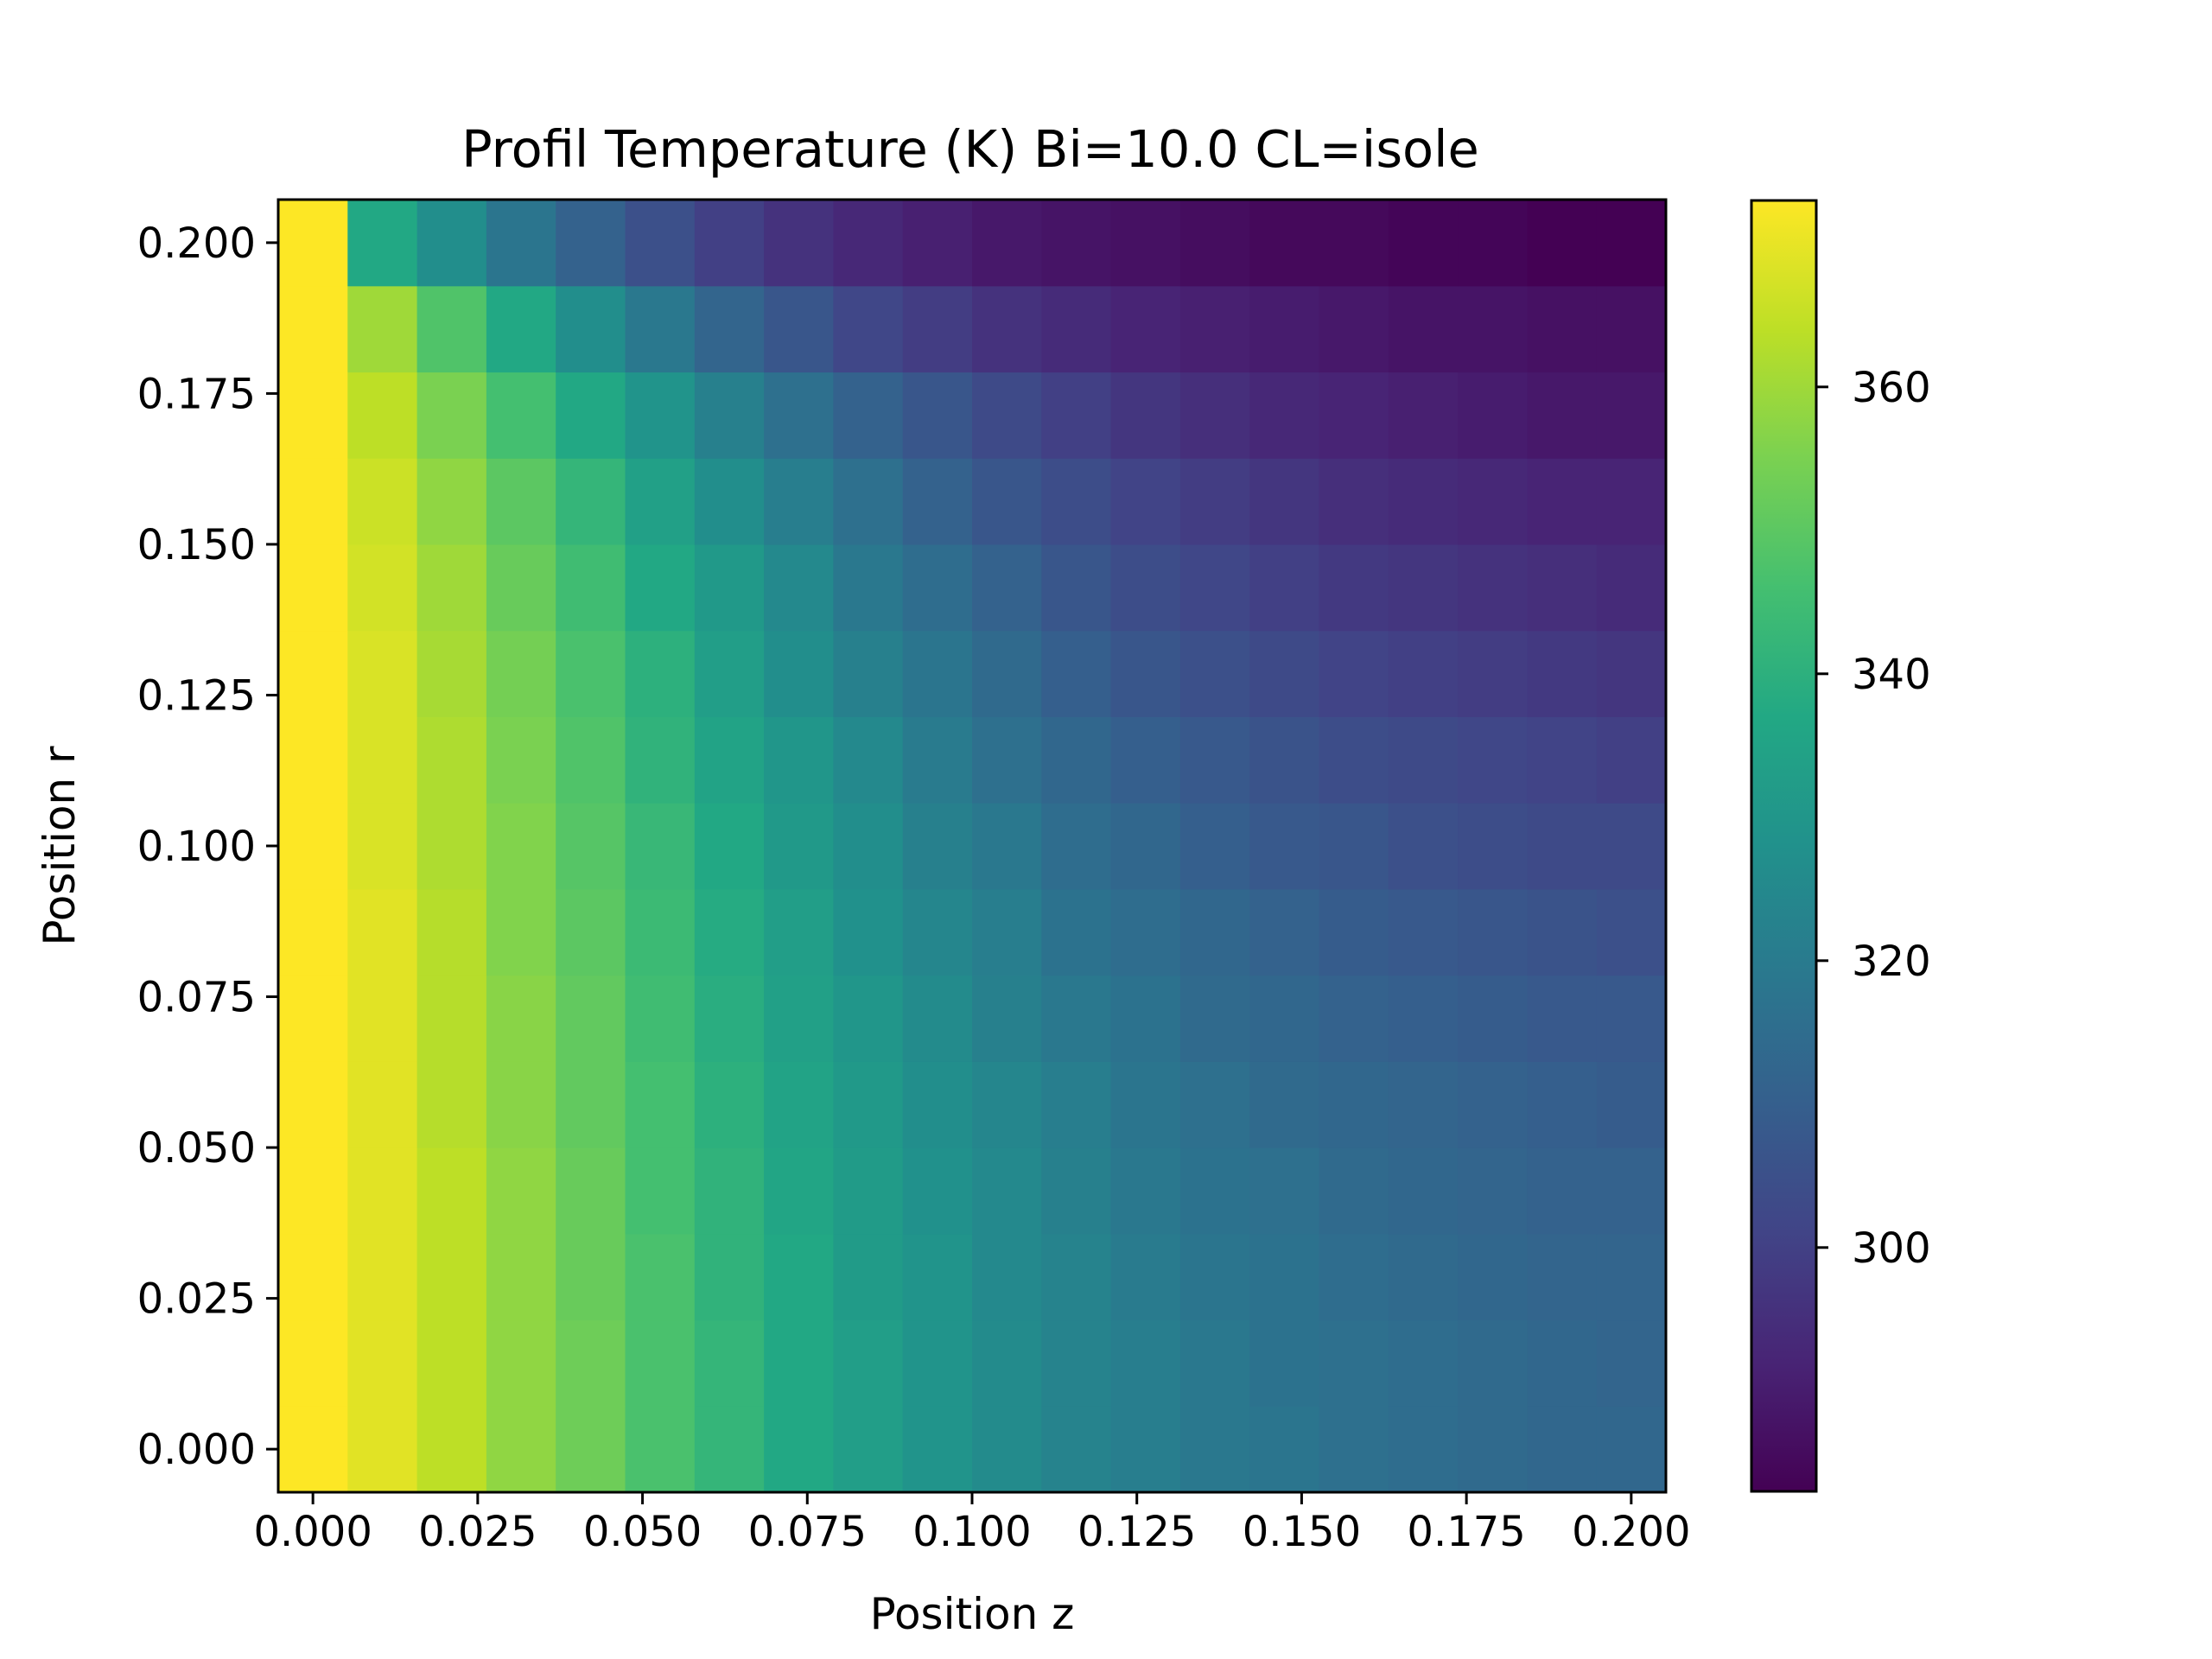 The width and height of the screenshot is (2212, 1659). Describe the element at coordinates (196, 1148) in the screenshot. I see `y-tick-label: 0.050` at that location.